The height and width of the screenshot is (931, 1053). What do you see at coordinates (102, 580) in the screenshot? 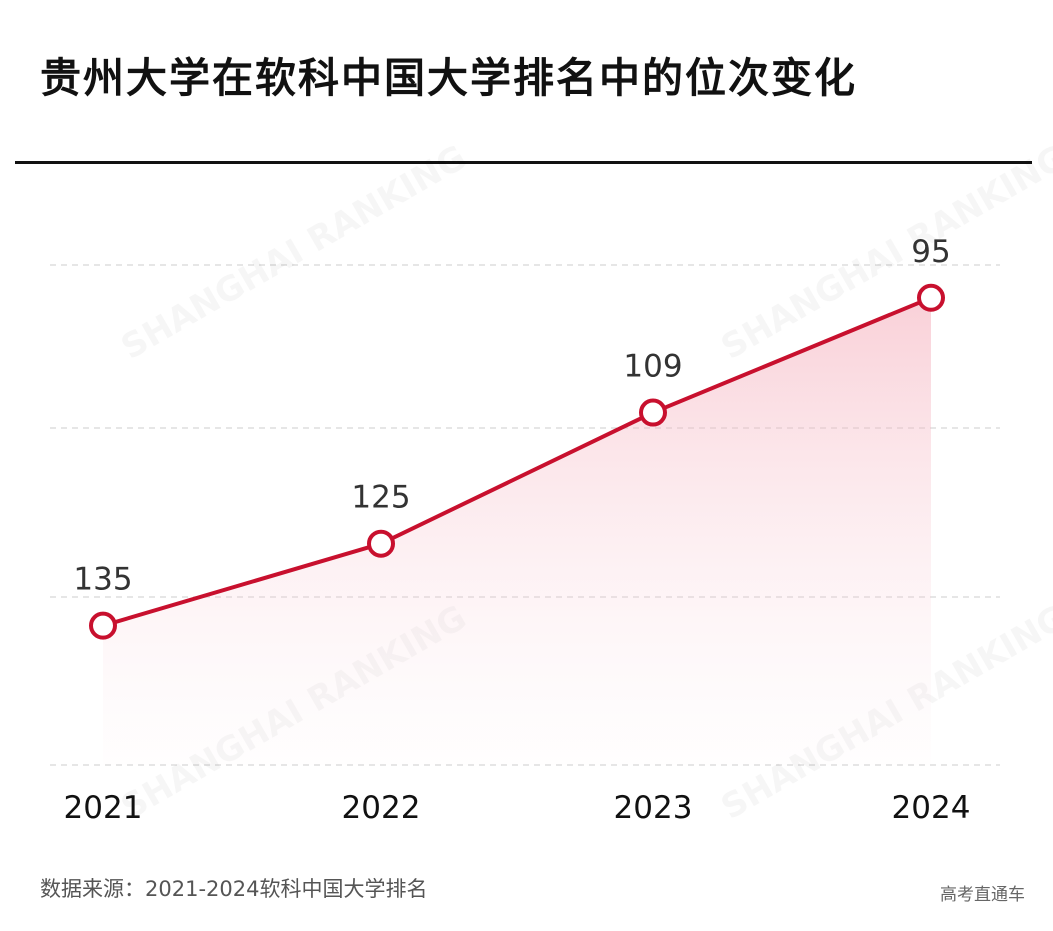
I see `data-label: 135` at bounding box center [102, 580].